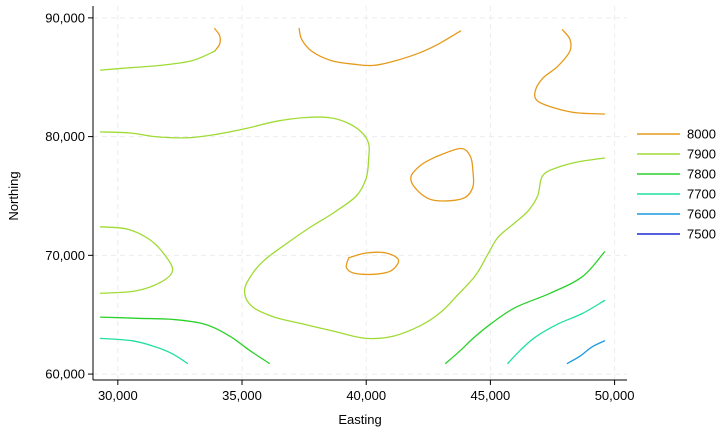  I want to click on x-tick-label: 45,000, so click(491, 395).